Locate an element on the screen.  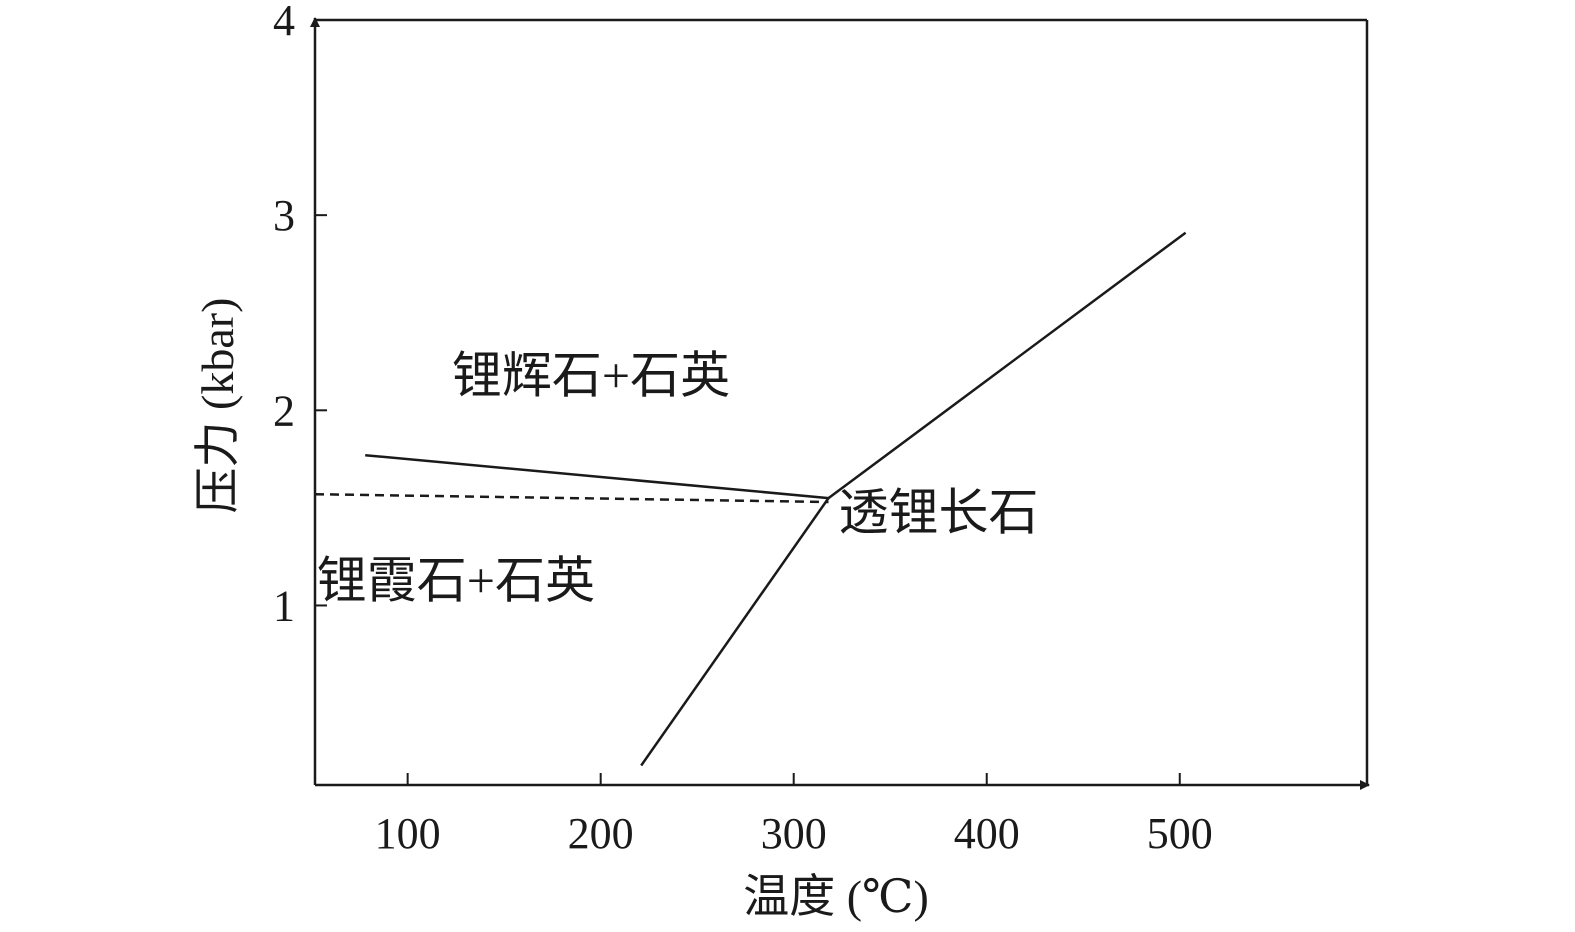
y-tick-label: 3 is located at coordinates (284, 215).